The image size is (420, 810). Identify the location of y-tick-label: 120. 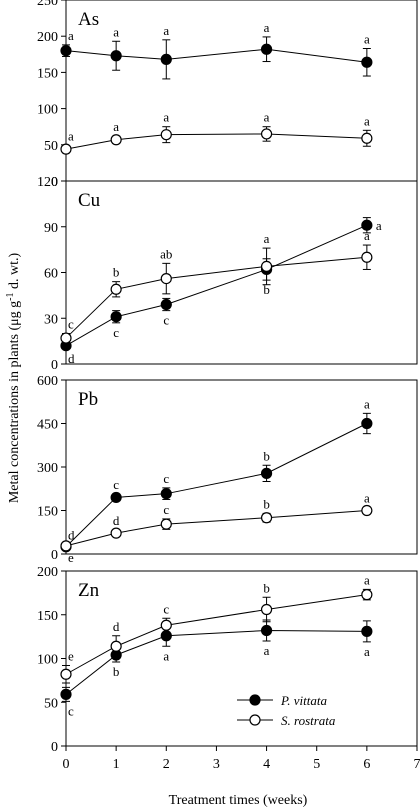
(47, 182).